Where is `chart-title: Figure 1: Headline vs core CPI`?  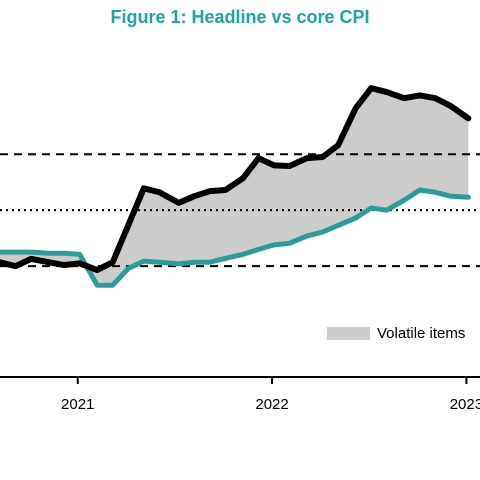
chart-title: Figure 1: Headline vs core CPI is located at coordinates (239, 17).